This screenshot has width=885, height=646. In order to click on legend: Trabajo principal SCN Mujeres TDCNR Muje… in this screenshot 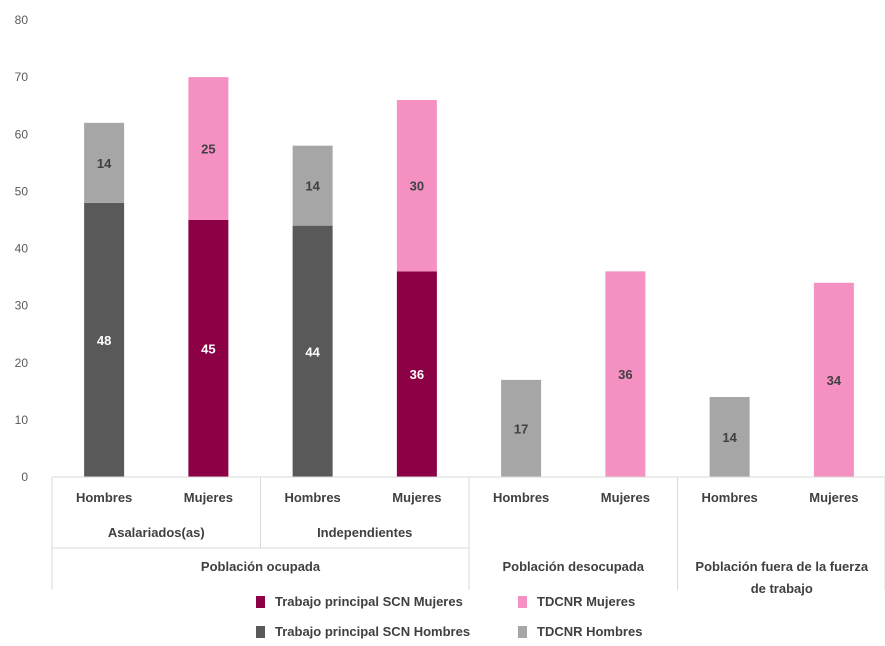, I will do `click(471, 619)`.